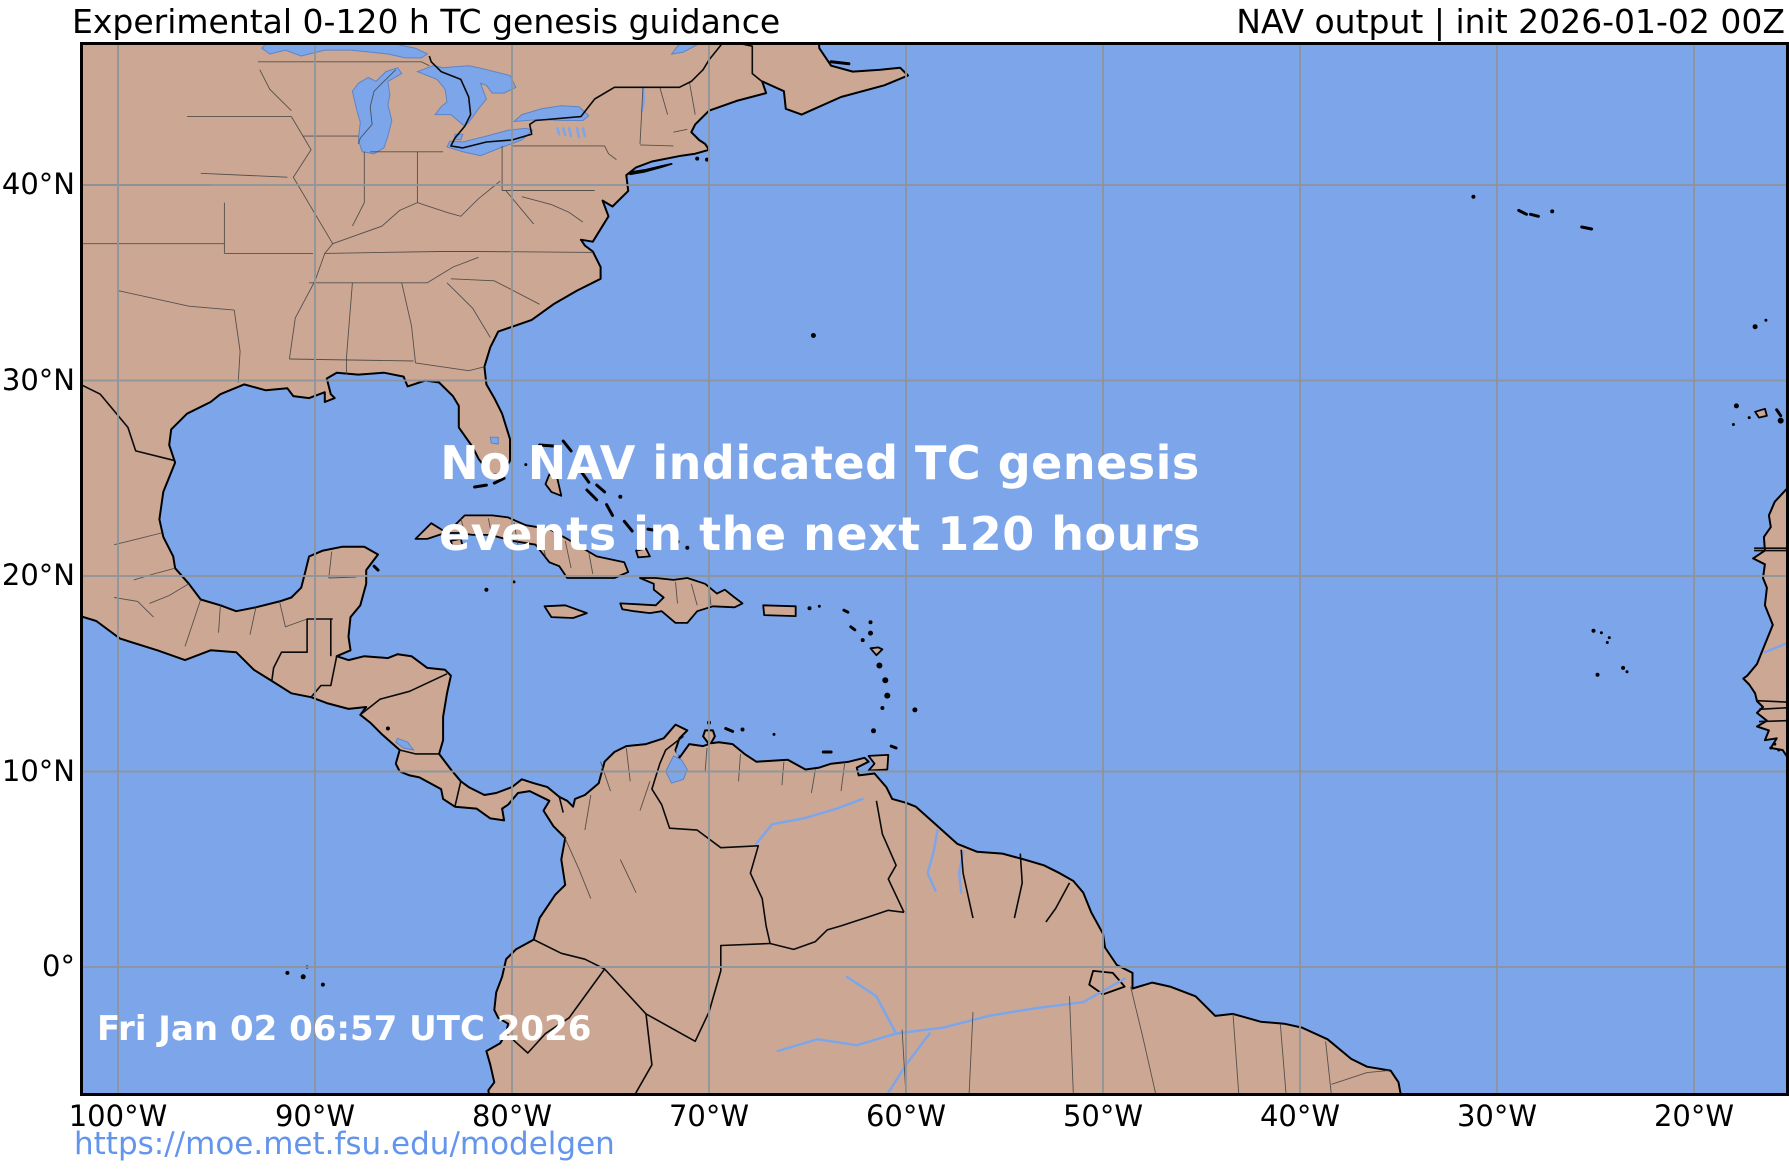 Image resolution: width=1789 pixels, height=1170 pixels. I want to click on figure-title-left: Experimental 0-120 h TC genesis guidance, so click(426, 21).